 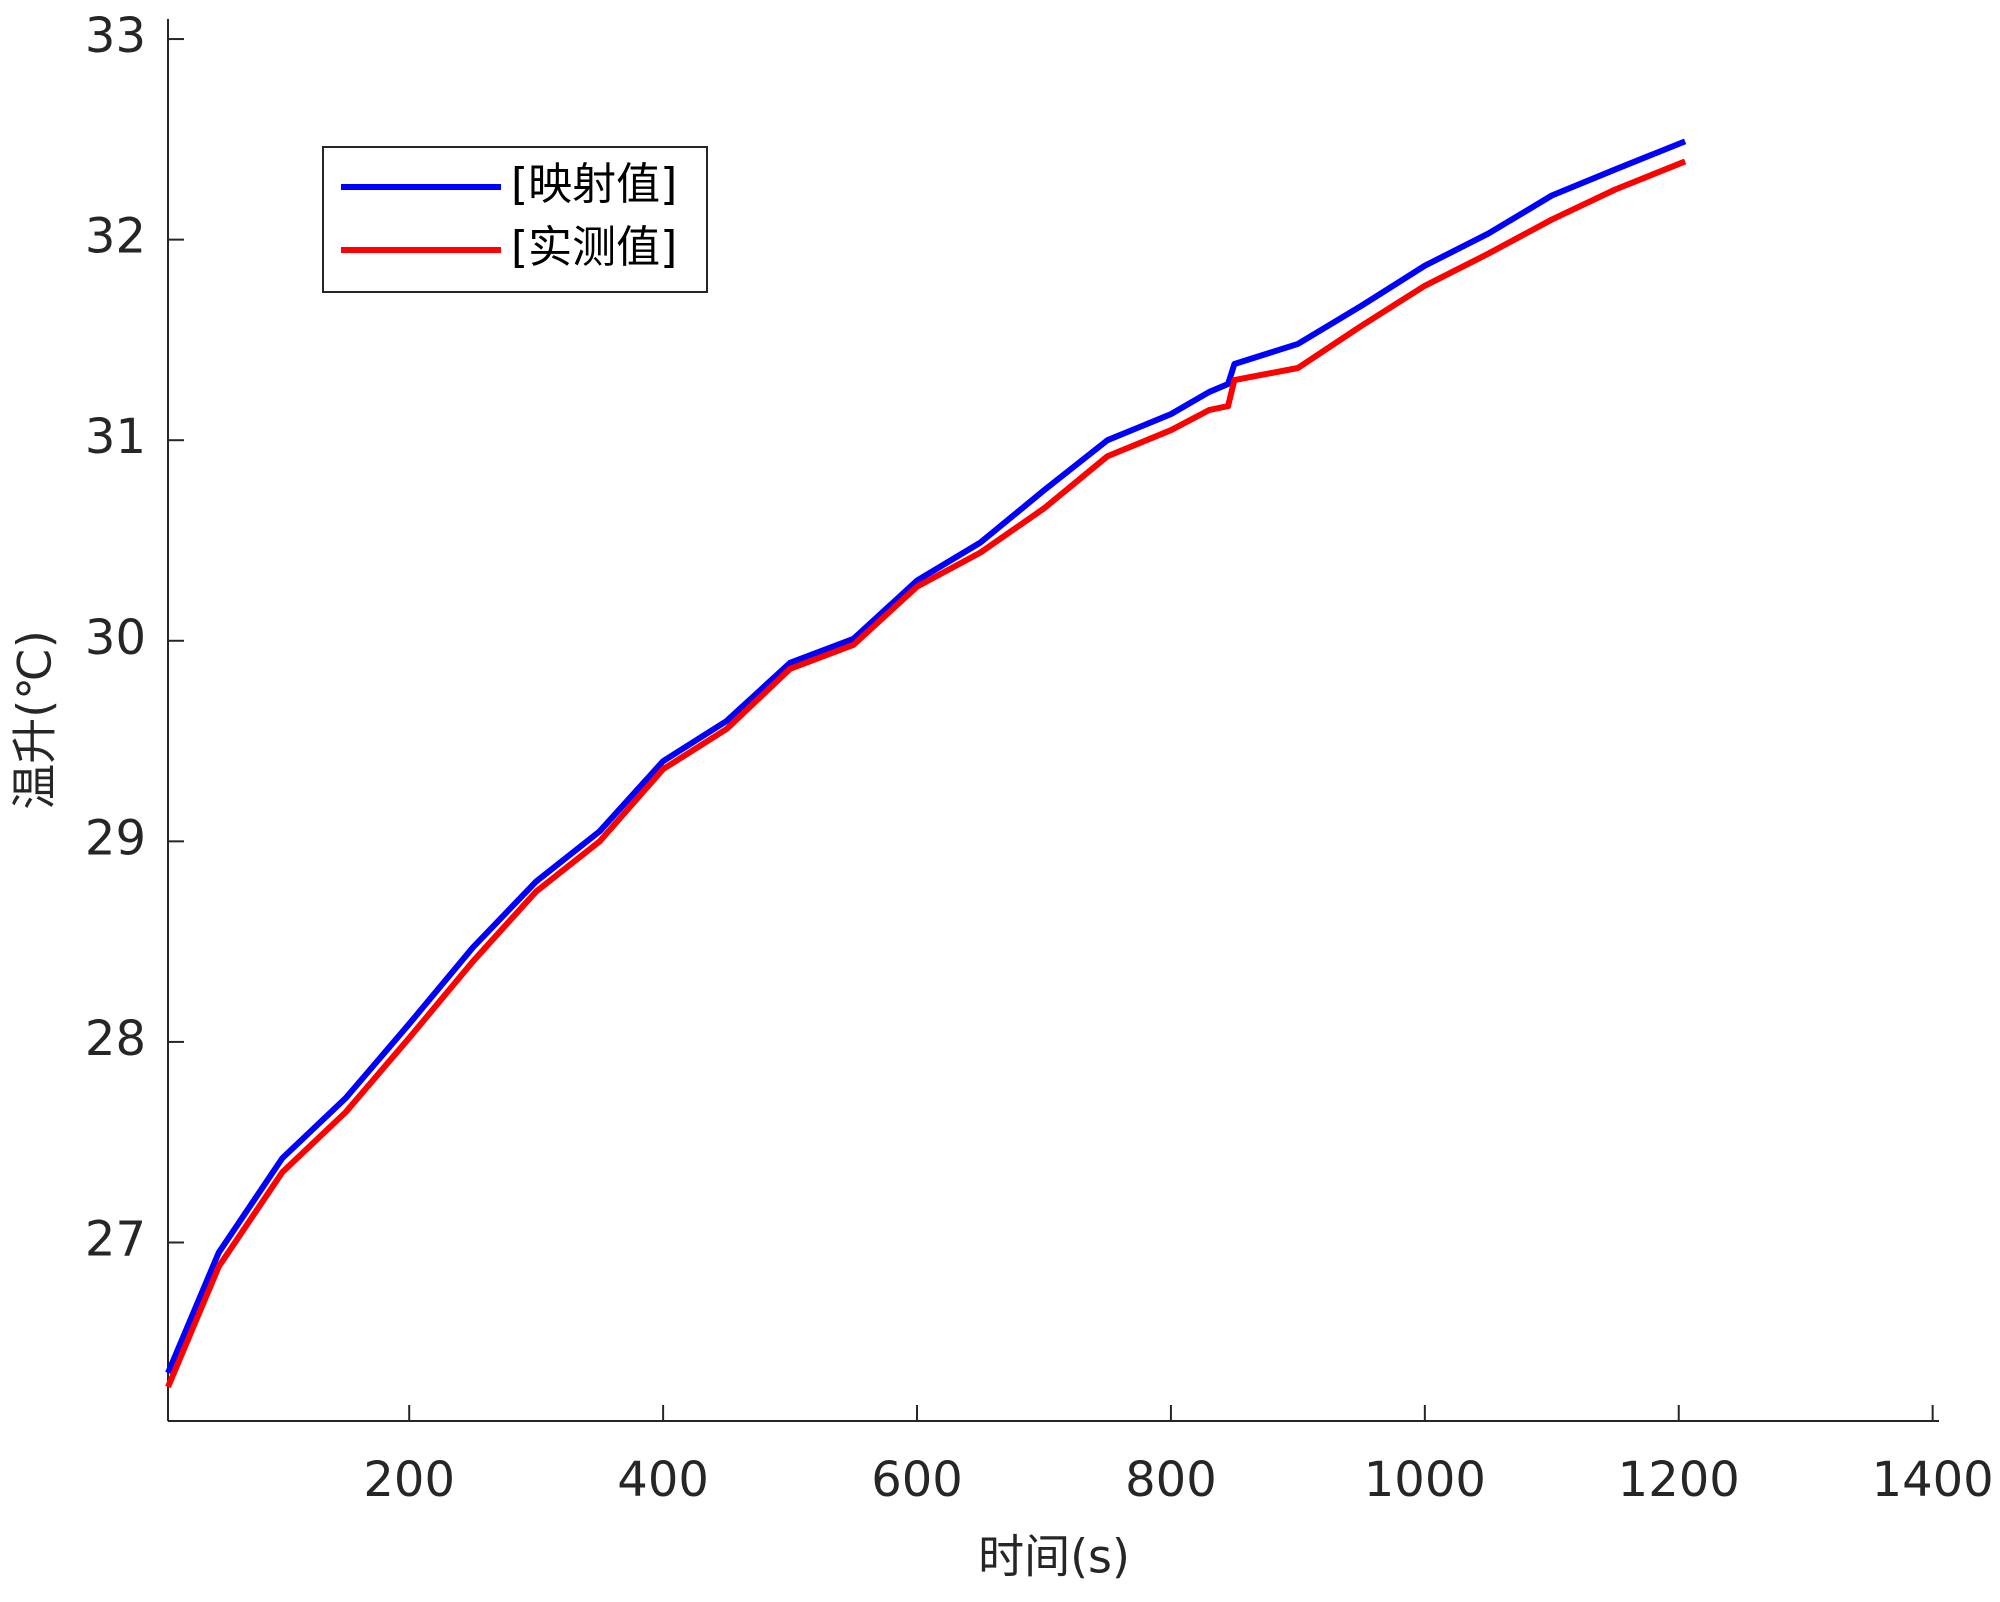 I want to click on legend: [映射值] [实测值], so click(x=515, y=219).